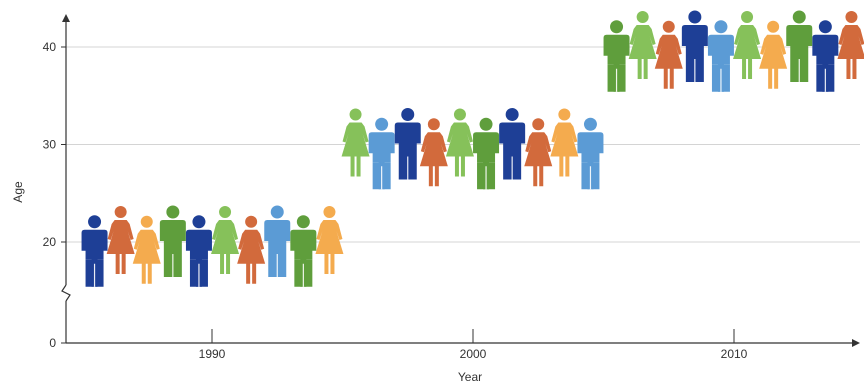  What do you see at coordinates (856, 343) in the screenshot?
I see `x-axis-arrow` at bounding box center [856, 343].